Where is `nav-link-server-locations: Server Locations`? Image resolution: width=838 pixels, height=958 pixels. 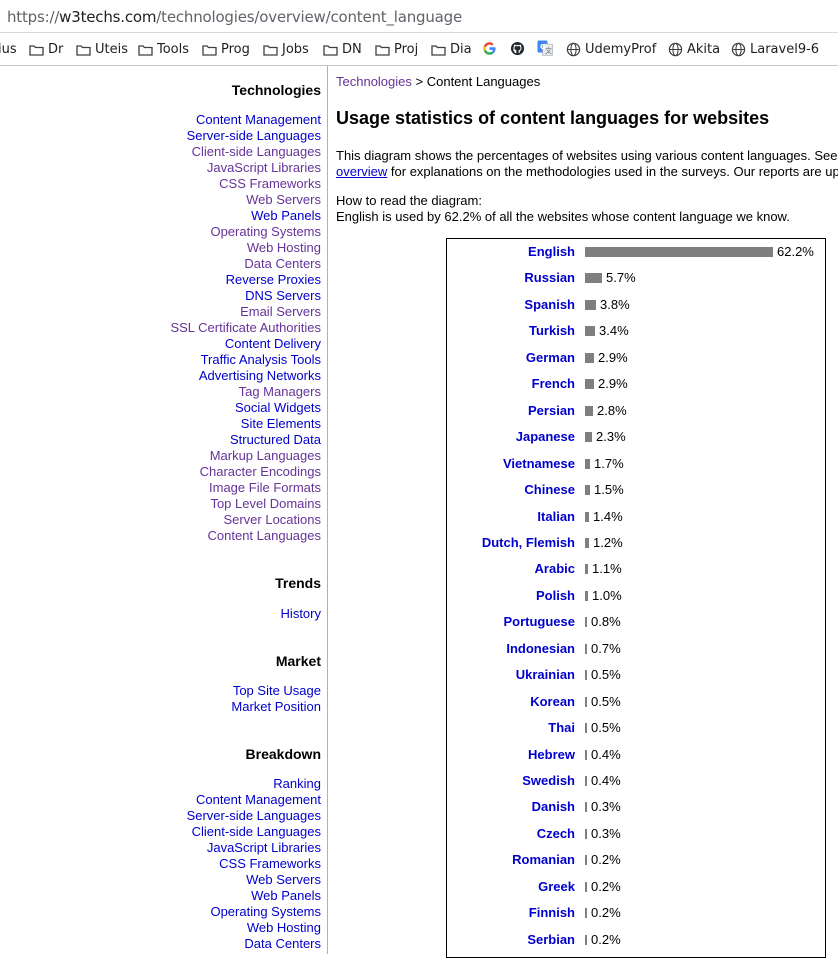
nav-link-server-locations: Server Locations is located at coordinates (272, 519).